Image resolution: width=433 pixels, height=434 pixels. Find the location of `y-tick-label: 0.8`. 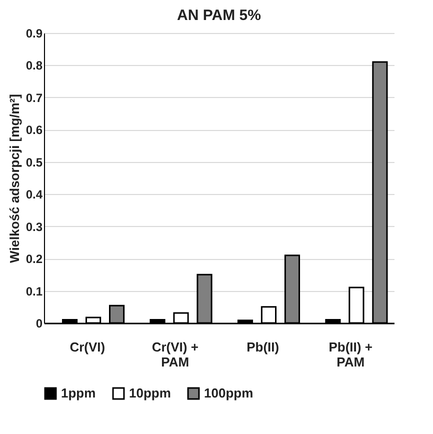

y-tick-label: 0.8 is located at coordinates (34, 65).